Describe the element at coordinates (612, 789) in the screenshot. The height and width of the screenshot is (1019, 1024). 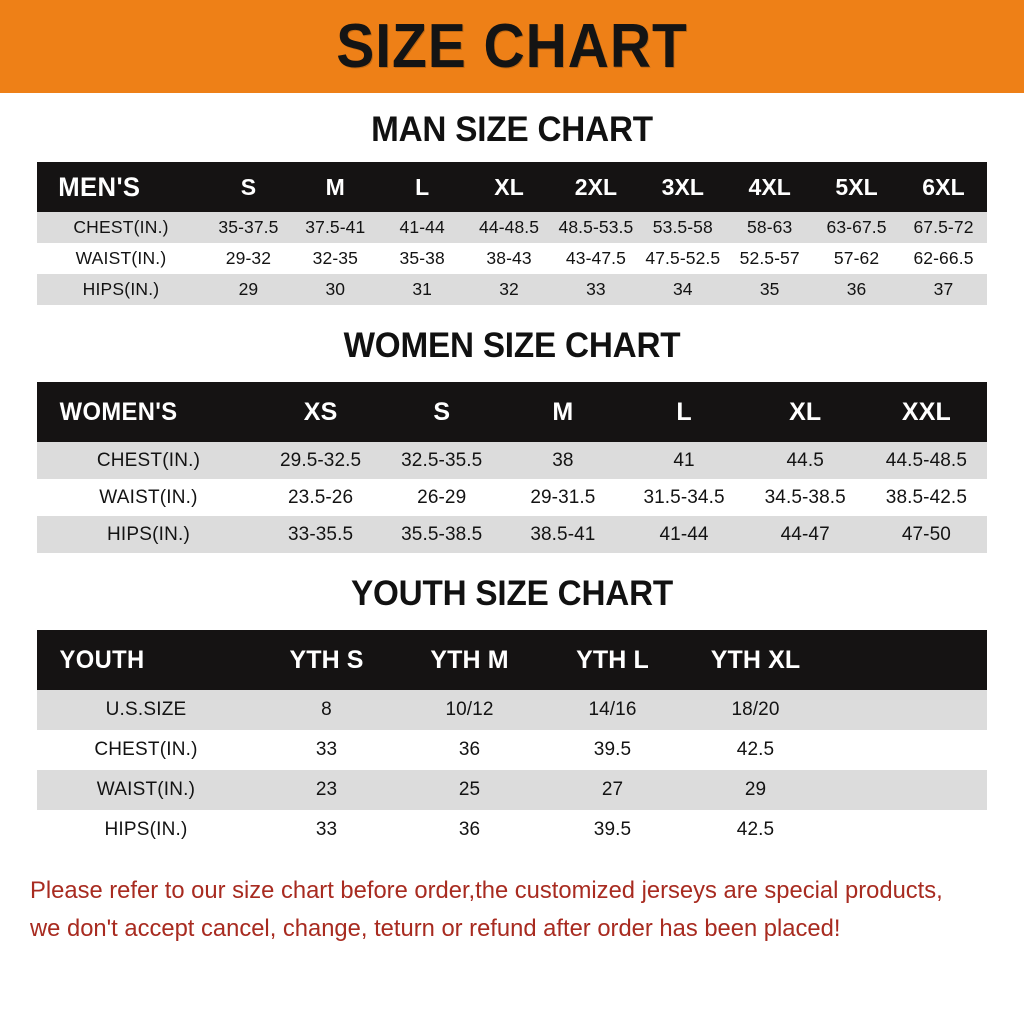
I see `table-cell: 27` at that location.